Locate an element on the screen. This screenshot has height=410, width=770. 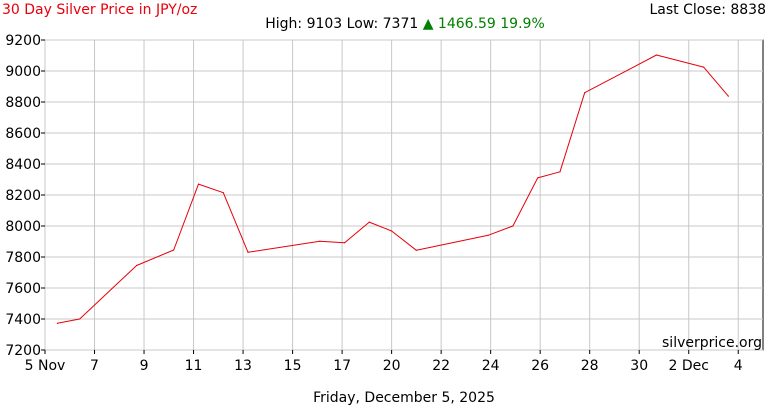
x-axis: 5 Nov 7 9 11 13 15 17 20 22 24 26 28 30 2 Dec 4 is located at coordinates (384, 362).